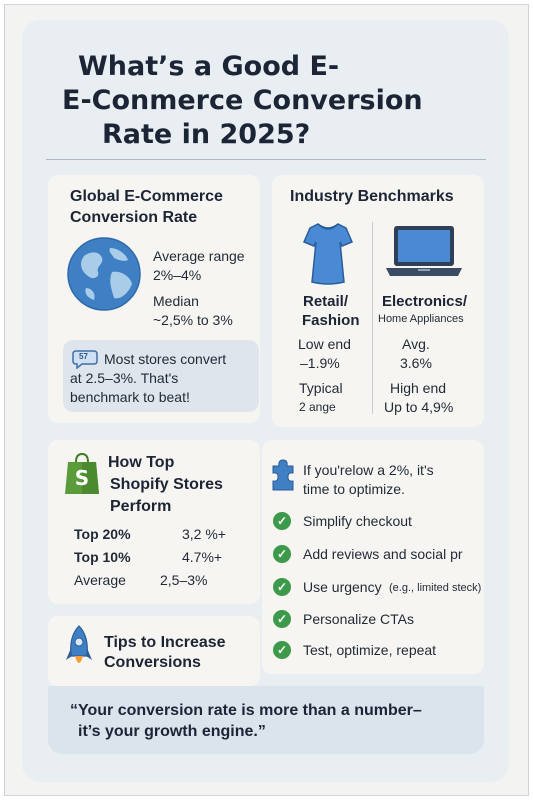  What do you see at coordinates (425, 301) in the screenshot?
I see `electronics-label-line-1: Electronics/` at bounding box center [425, 301].